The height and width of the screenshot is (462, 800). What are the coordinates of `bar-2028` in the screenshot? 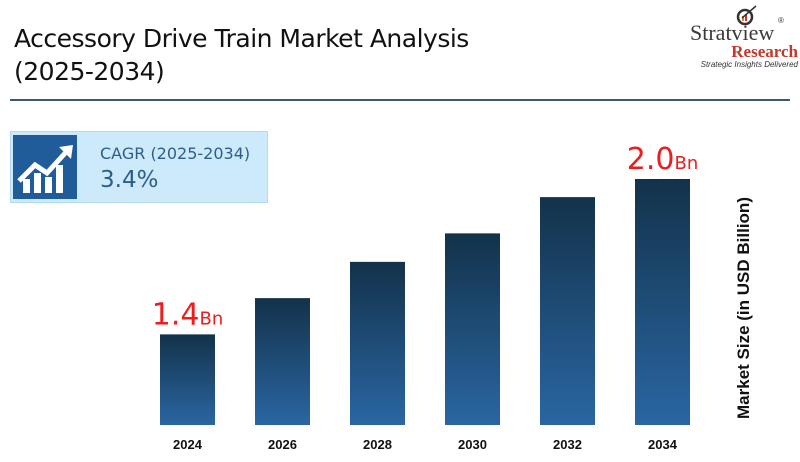 It's located at (377, 343).